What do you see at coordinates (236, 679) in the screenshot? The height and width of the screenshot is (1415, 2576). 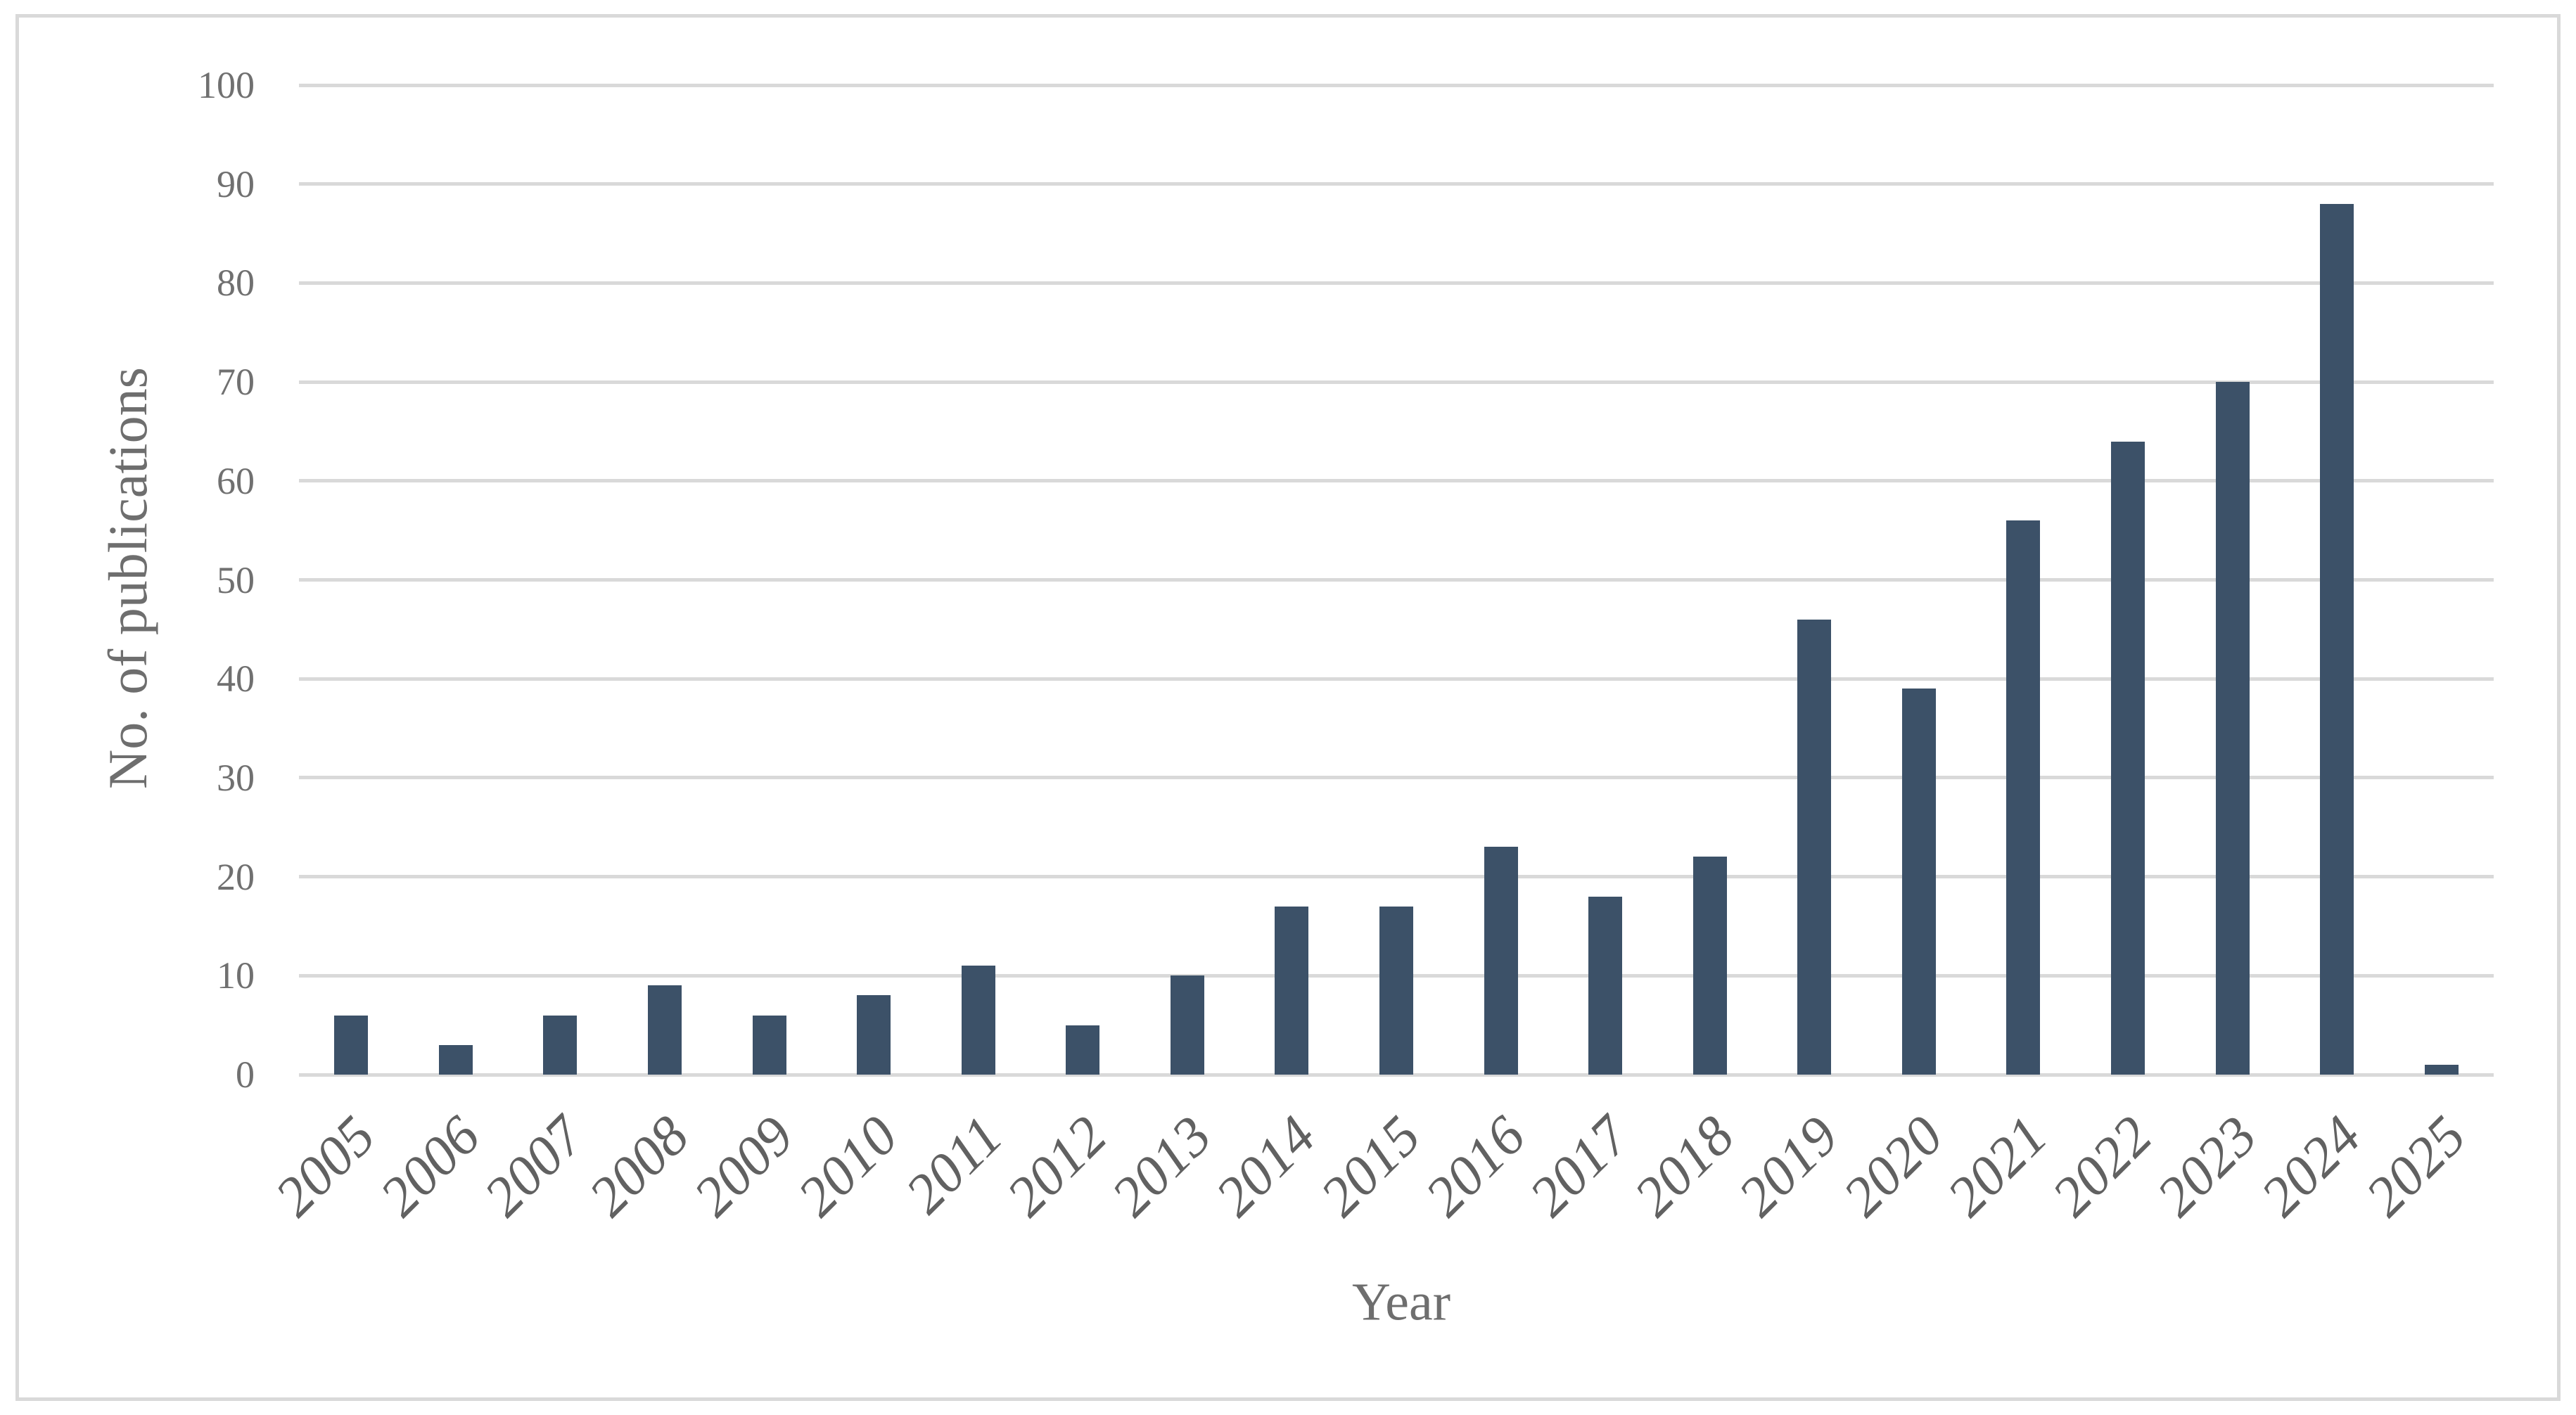 I see `y-tick-label-40: 40` at bounding box center [236, 679].